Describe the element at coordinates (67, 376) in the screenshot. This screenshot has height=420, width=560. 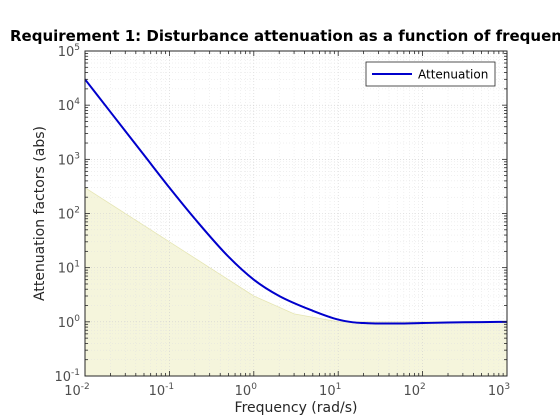
I see `y-tick-label: 10⁻¹` at that location.